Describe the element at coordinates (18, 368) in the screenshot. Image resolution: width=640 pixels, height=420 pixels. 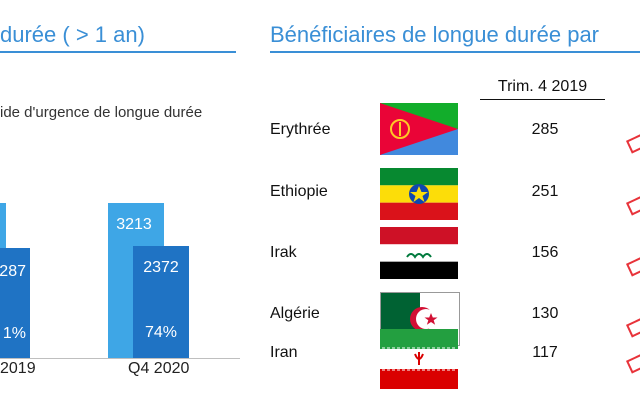
I see `quarter-label-prev: 2019` at that location.